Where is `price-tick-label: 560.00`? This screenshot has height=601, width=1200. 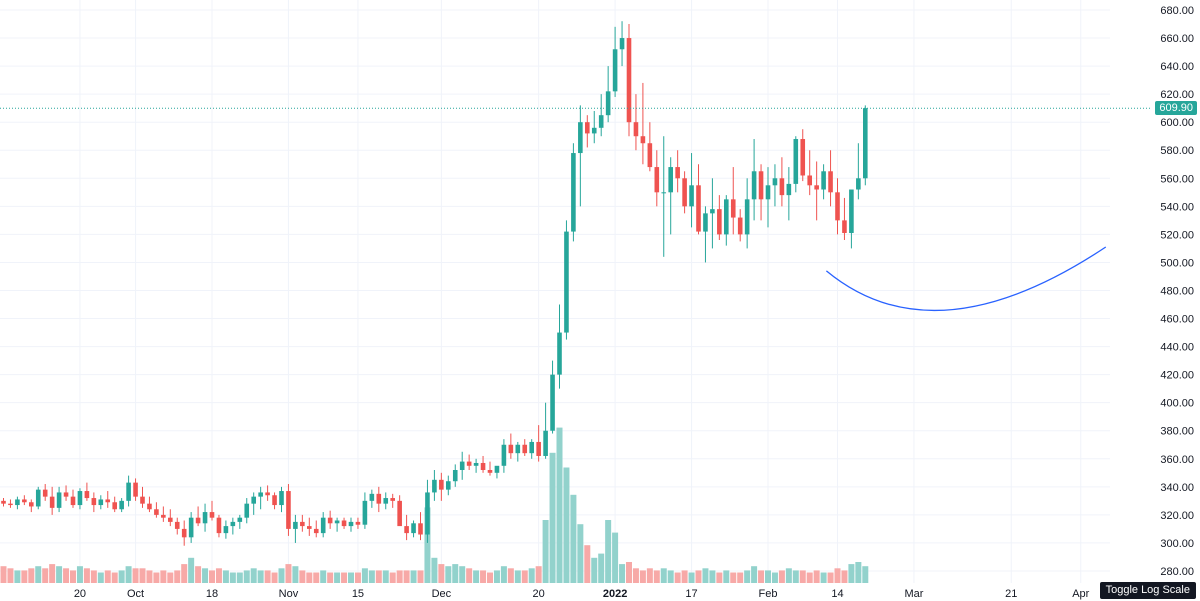
price-tick-label: 560.00 is located at coordinates (1177, 179).